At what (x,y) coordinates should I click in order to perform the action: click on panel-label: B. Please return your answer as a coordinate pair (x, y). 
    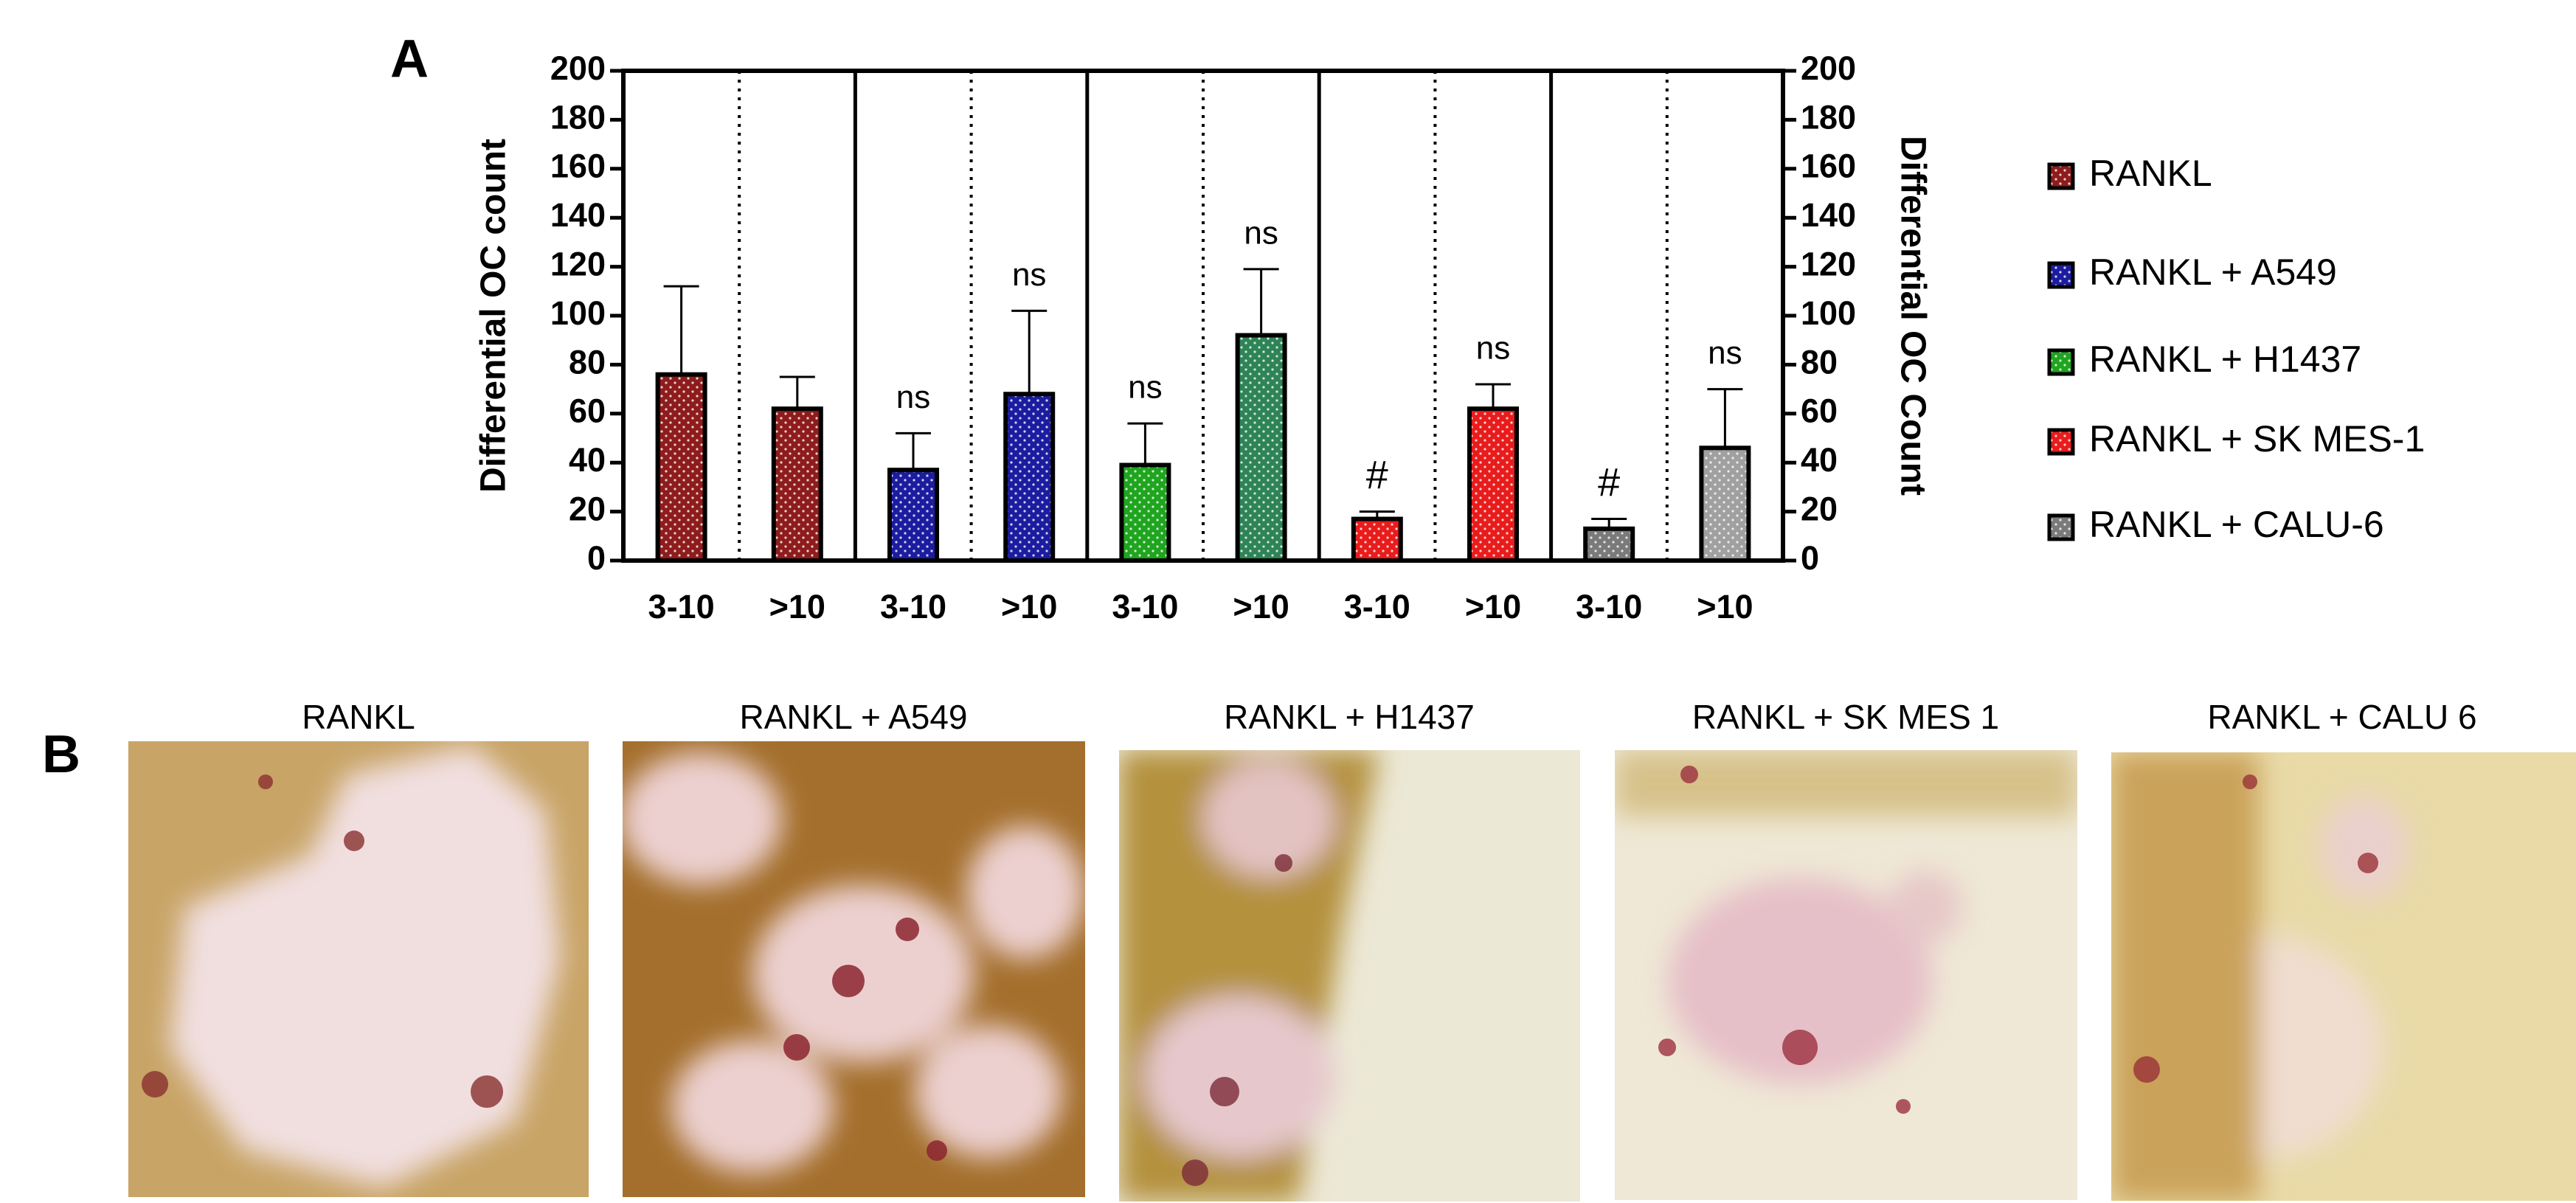
    Looking at the image, I should click on (61, 754).